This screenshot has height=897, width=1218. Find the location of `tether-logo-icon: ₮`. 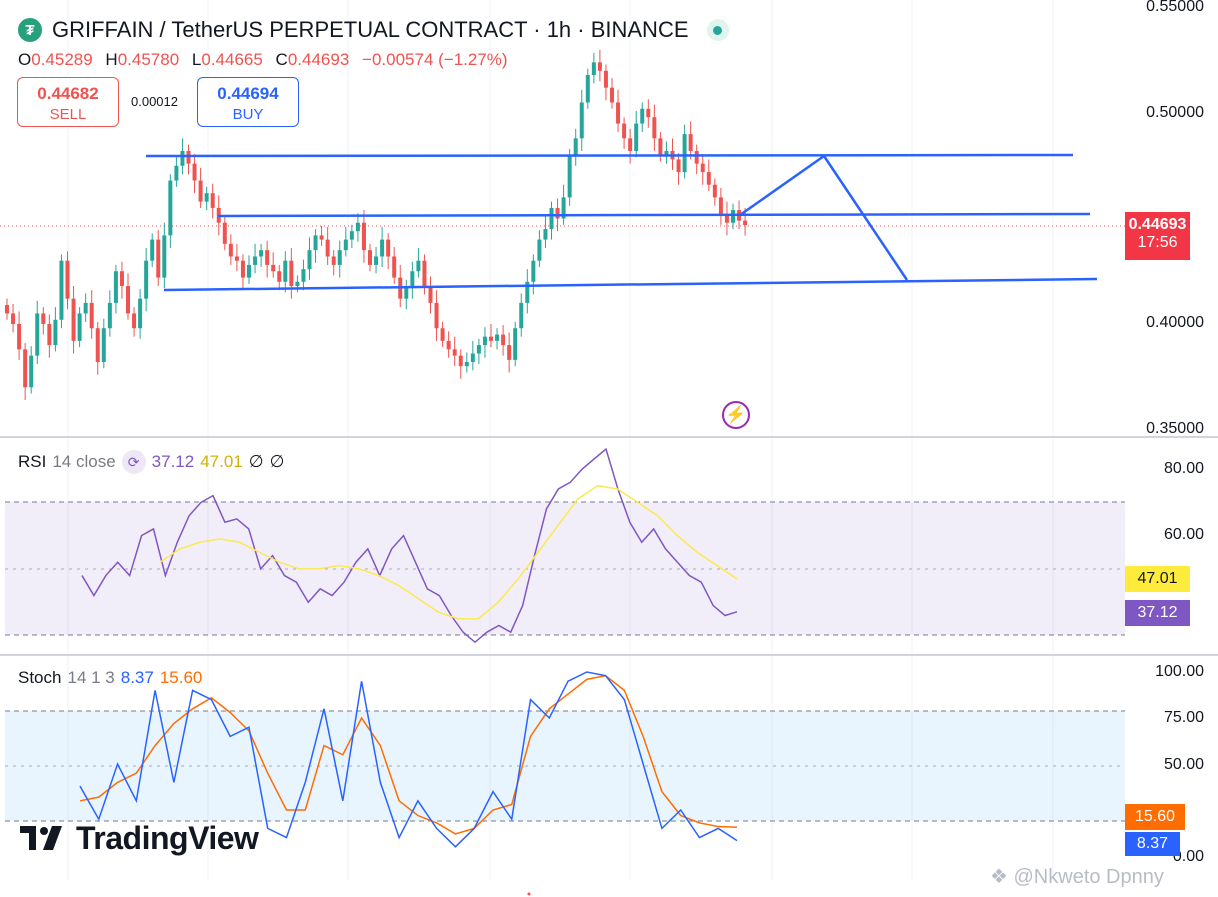

tether-logo-icon: ₮ is located at coordinates (30, 30).